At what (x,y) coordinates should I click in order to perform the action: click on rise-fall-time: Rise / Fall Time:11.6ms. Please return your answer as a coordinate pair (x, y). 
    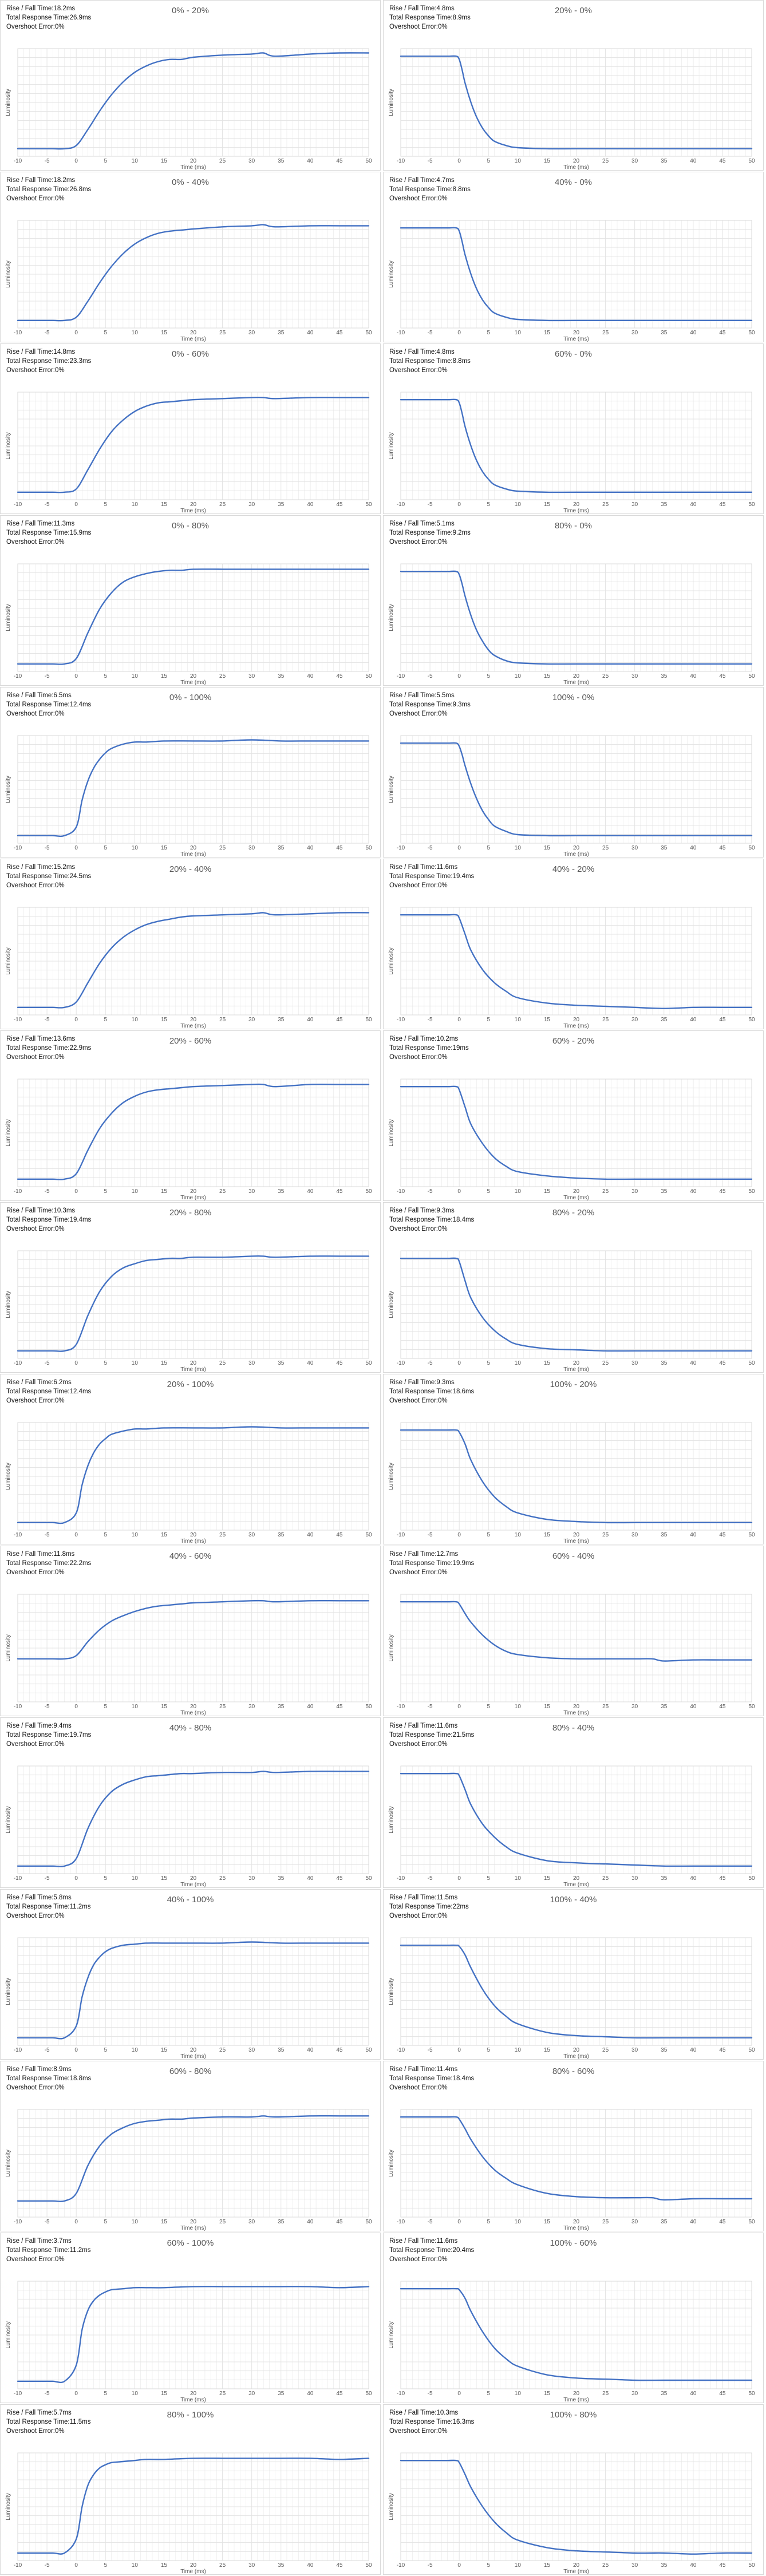
    Looking at the image, I should click on (423, 2241).